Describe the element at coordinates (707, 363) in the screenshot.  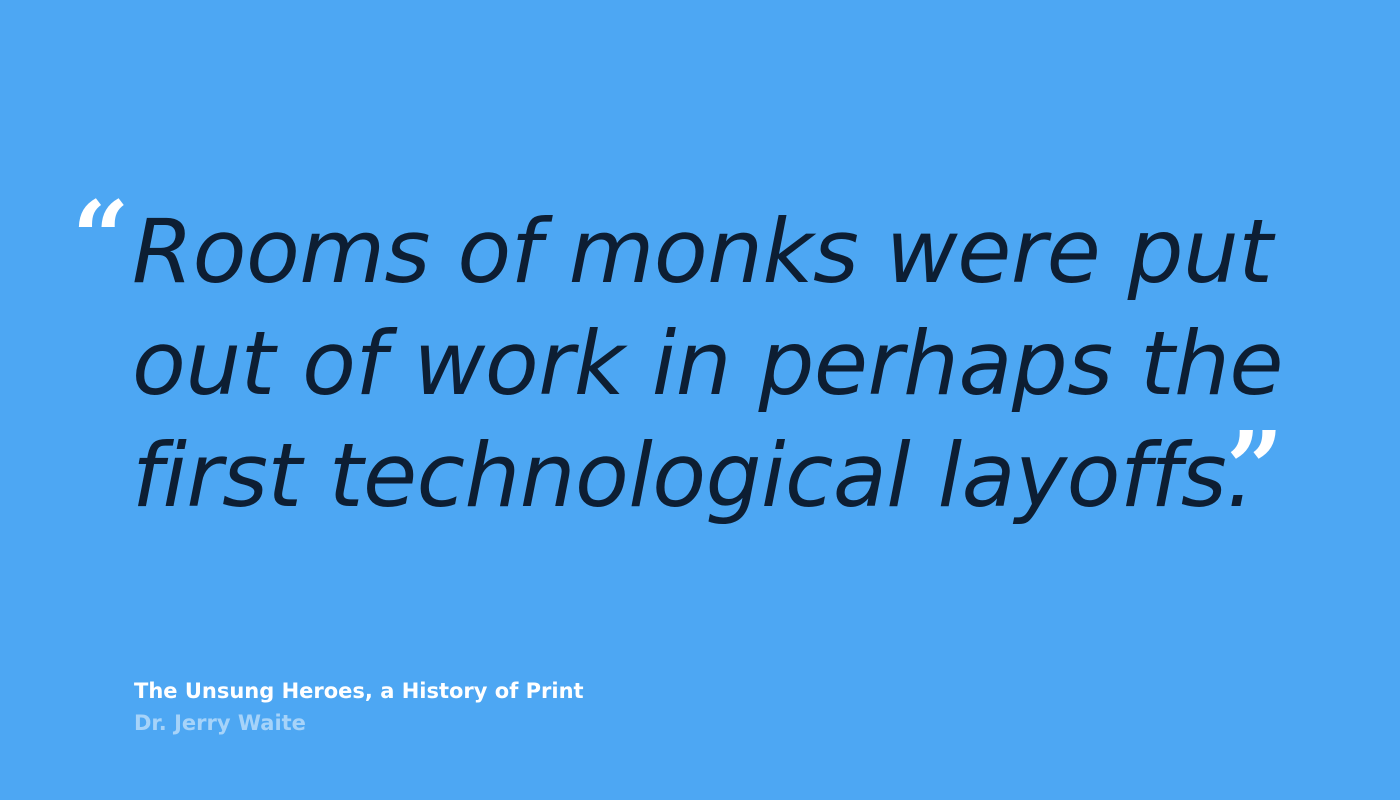
I see `quote-line-2: out of work in perhaps the` at that location.